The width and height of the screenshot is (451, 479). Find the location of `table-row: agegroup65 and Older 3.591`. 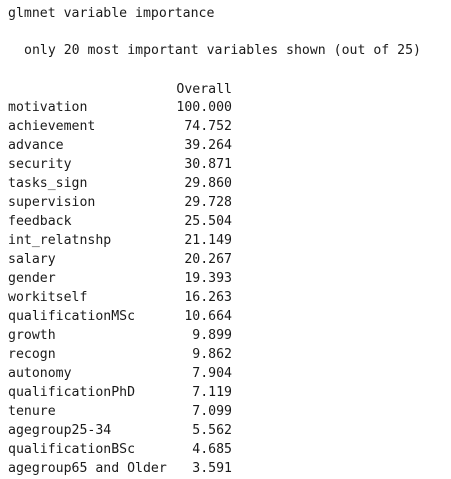

table-row: agegroup65 and Older 3.591 is located at coordinates (128, 468).